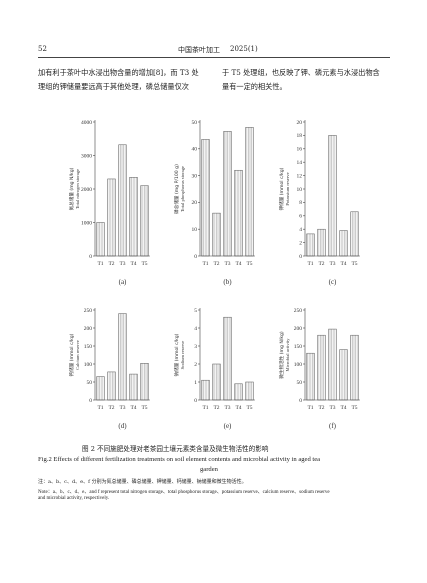 The image size is (427, 583). What do you see at coordinates (86, 123) in the screenshot?
I see `y-tick-label: 4000` at bounding box center [86, 123].